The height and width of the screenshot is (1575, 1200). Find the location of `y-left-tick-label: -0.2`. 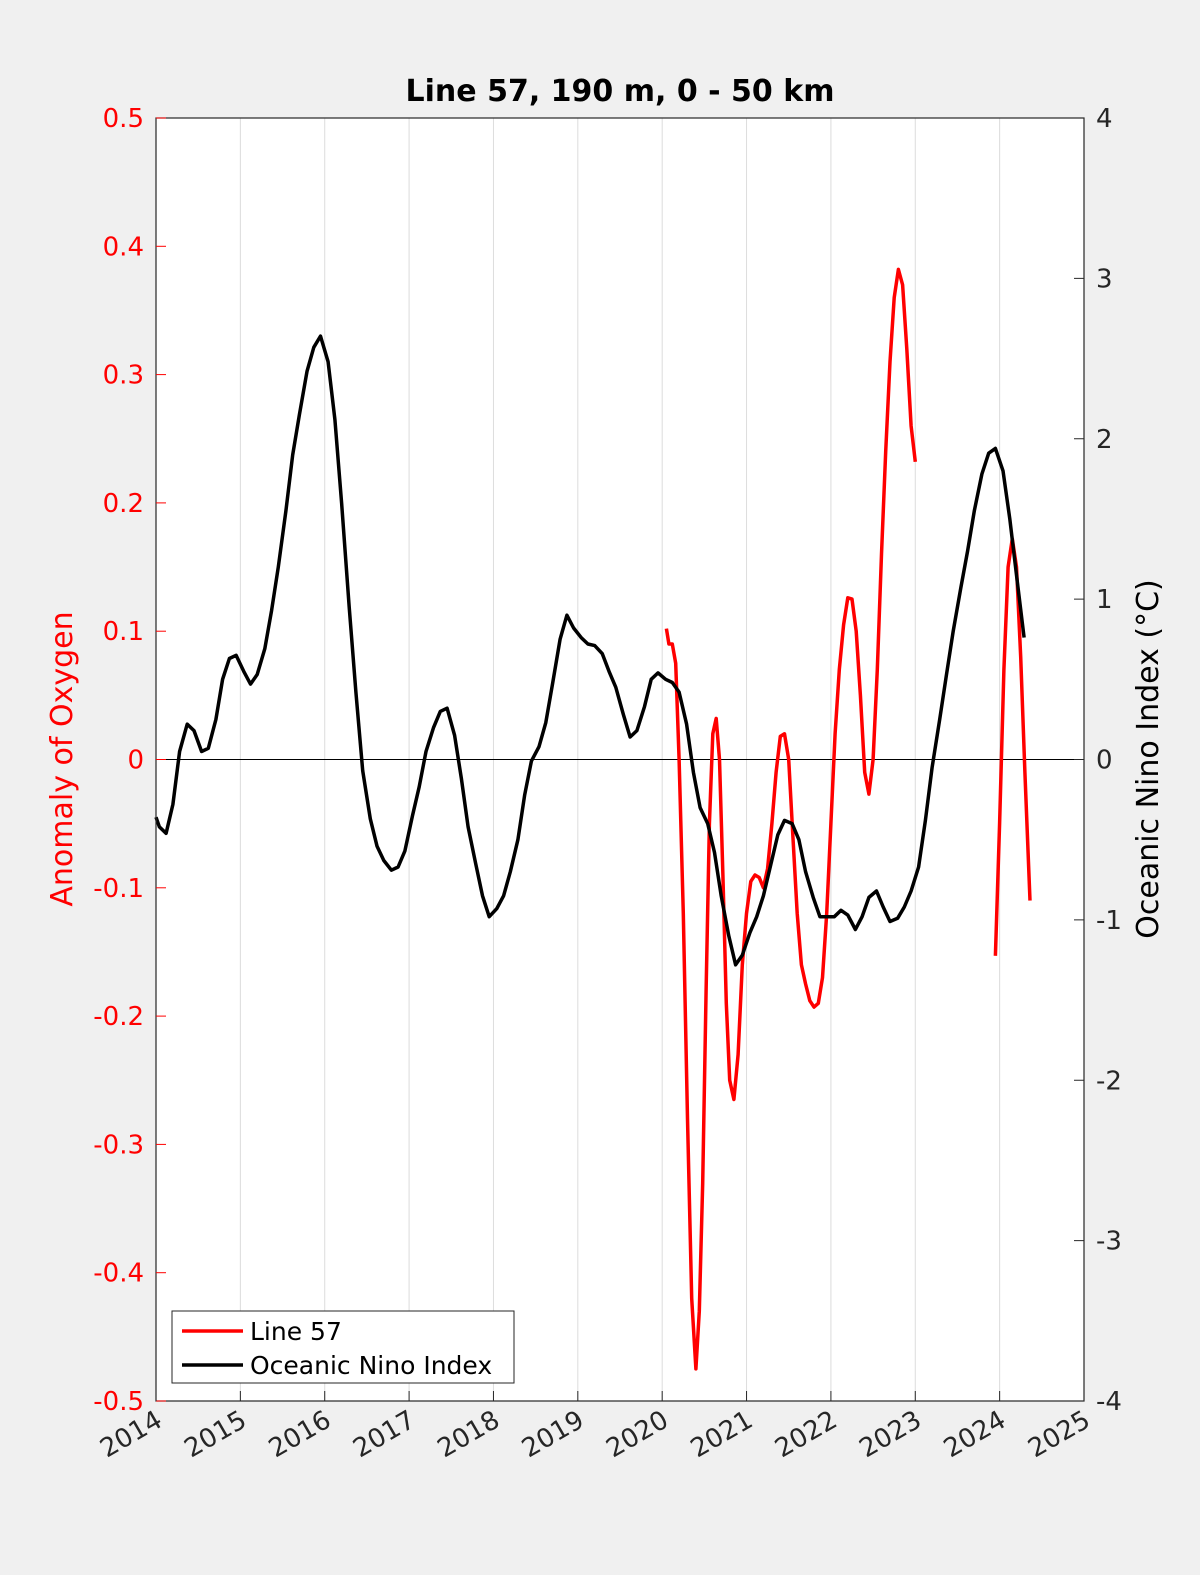

y-left-tick-label: -0.2 is located at coordinates (118, 1017).